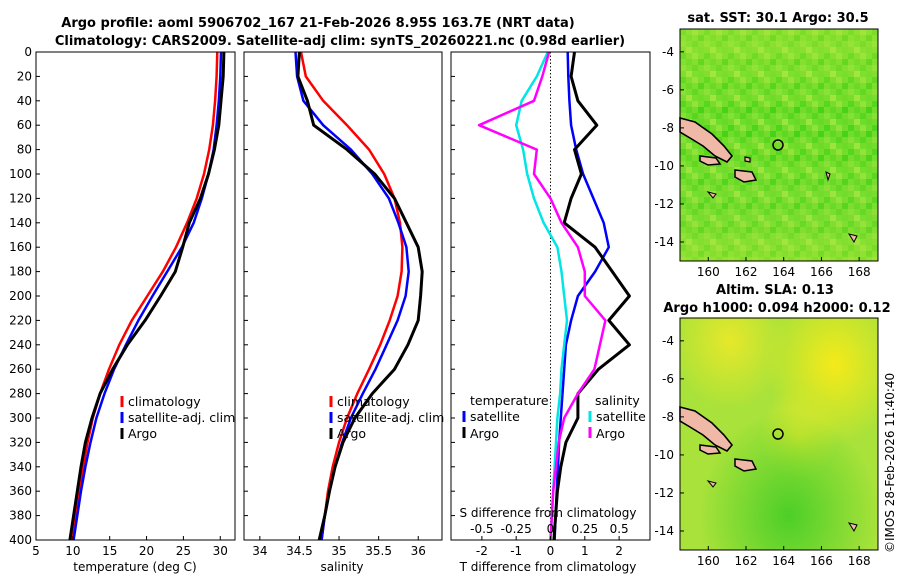 The image size is (900, 580). I want to click on s-diff-tick-3: 0.25, so click(584, 529).